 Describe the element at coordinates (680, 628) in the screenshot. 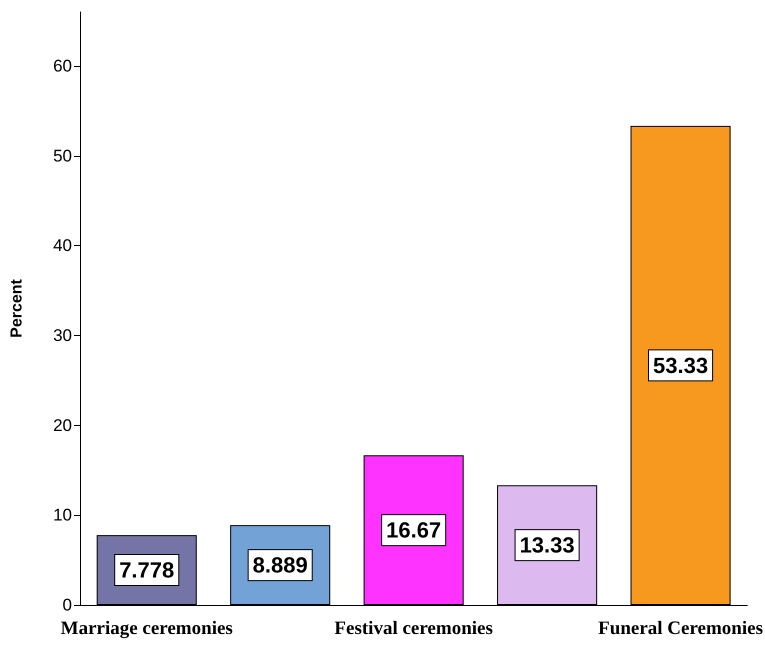

I see `x-tick-label: Funeral Ceremonies` at that location.